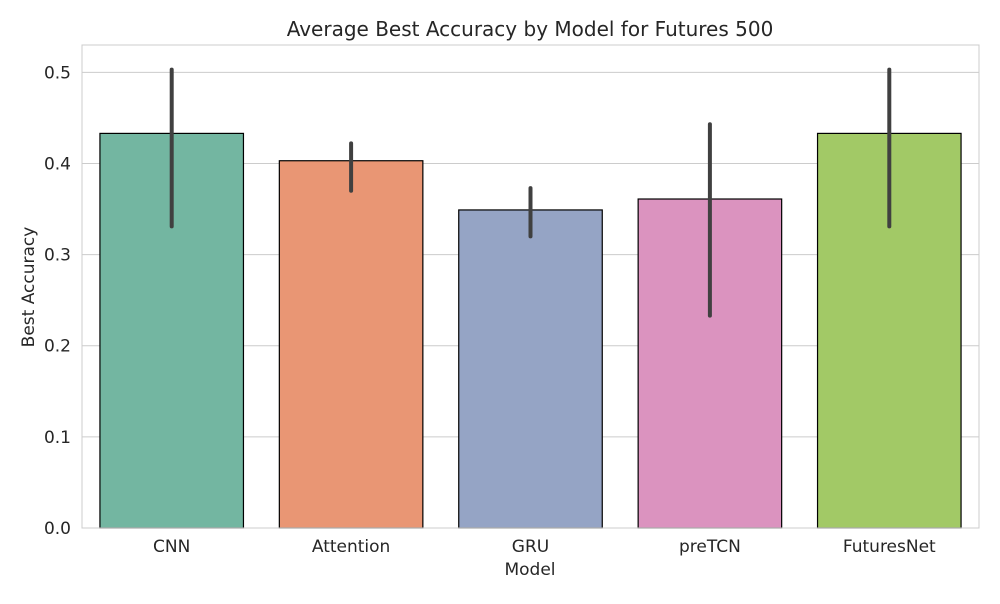 This screenshot has height=604, width=1000. I want to click on x-tick-label: preTCN, so click(710, 547).